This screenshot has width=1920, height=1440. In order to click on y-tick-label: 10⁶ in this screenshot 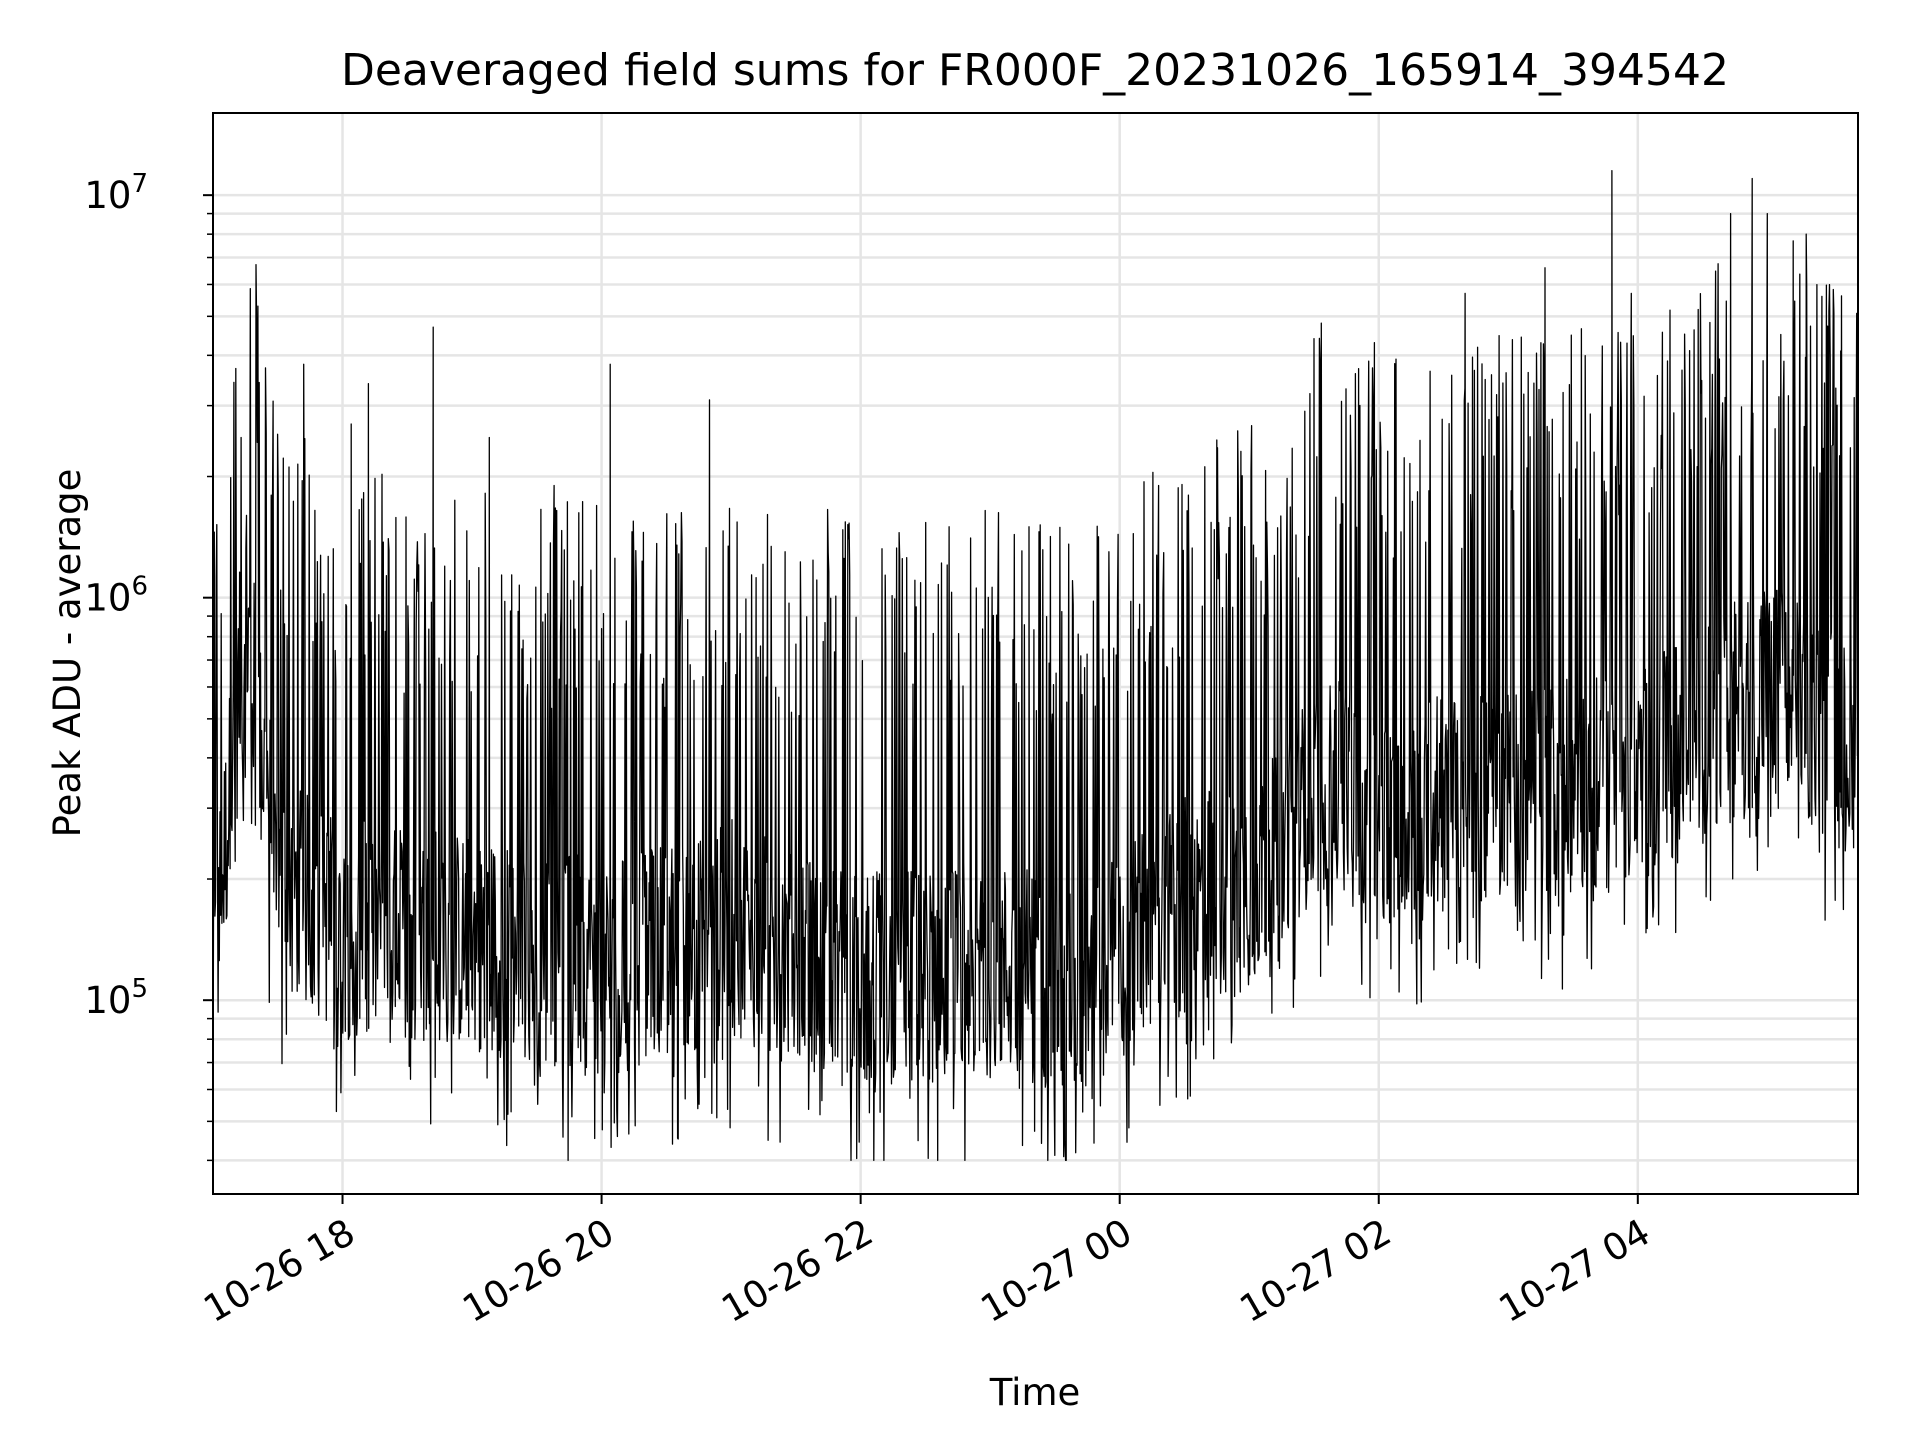, I will do `click(116, 596)`.